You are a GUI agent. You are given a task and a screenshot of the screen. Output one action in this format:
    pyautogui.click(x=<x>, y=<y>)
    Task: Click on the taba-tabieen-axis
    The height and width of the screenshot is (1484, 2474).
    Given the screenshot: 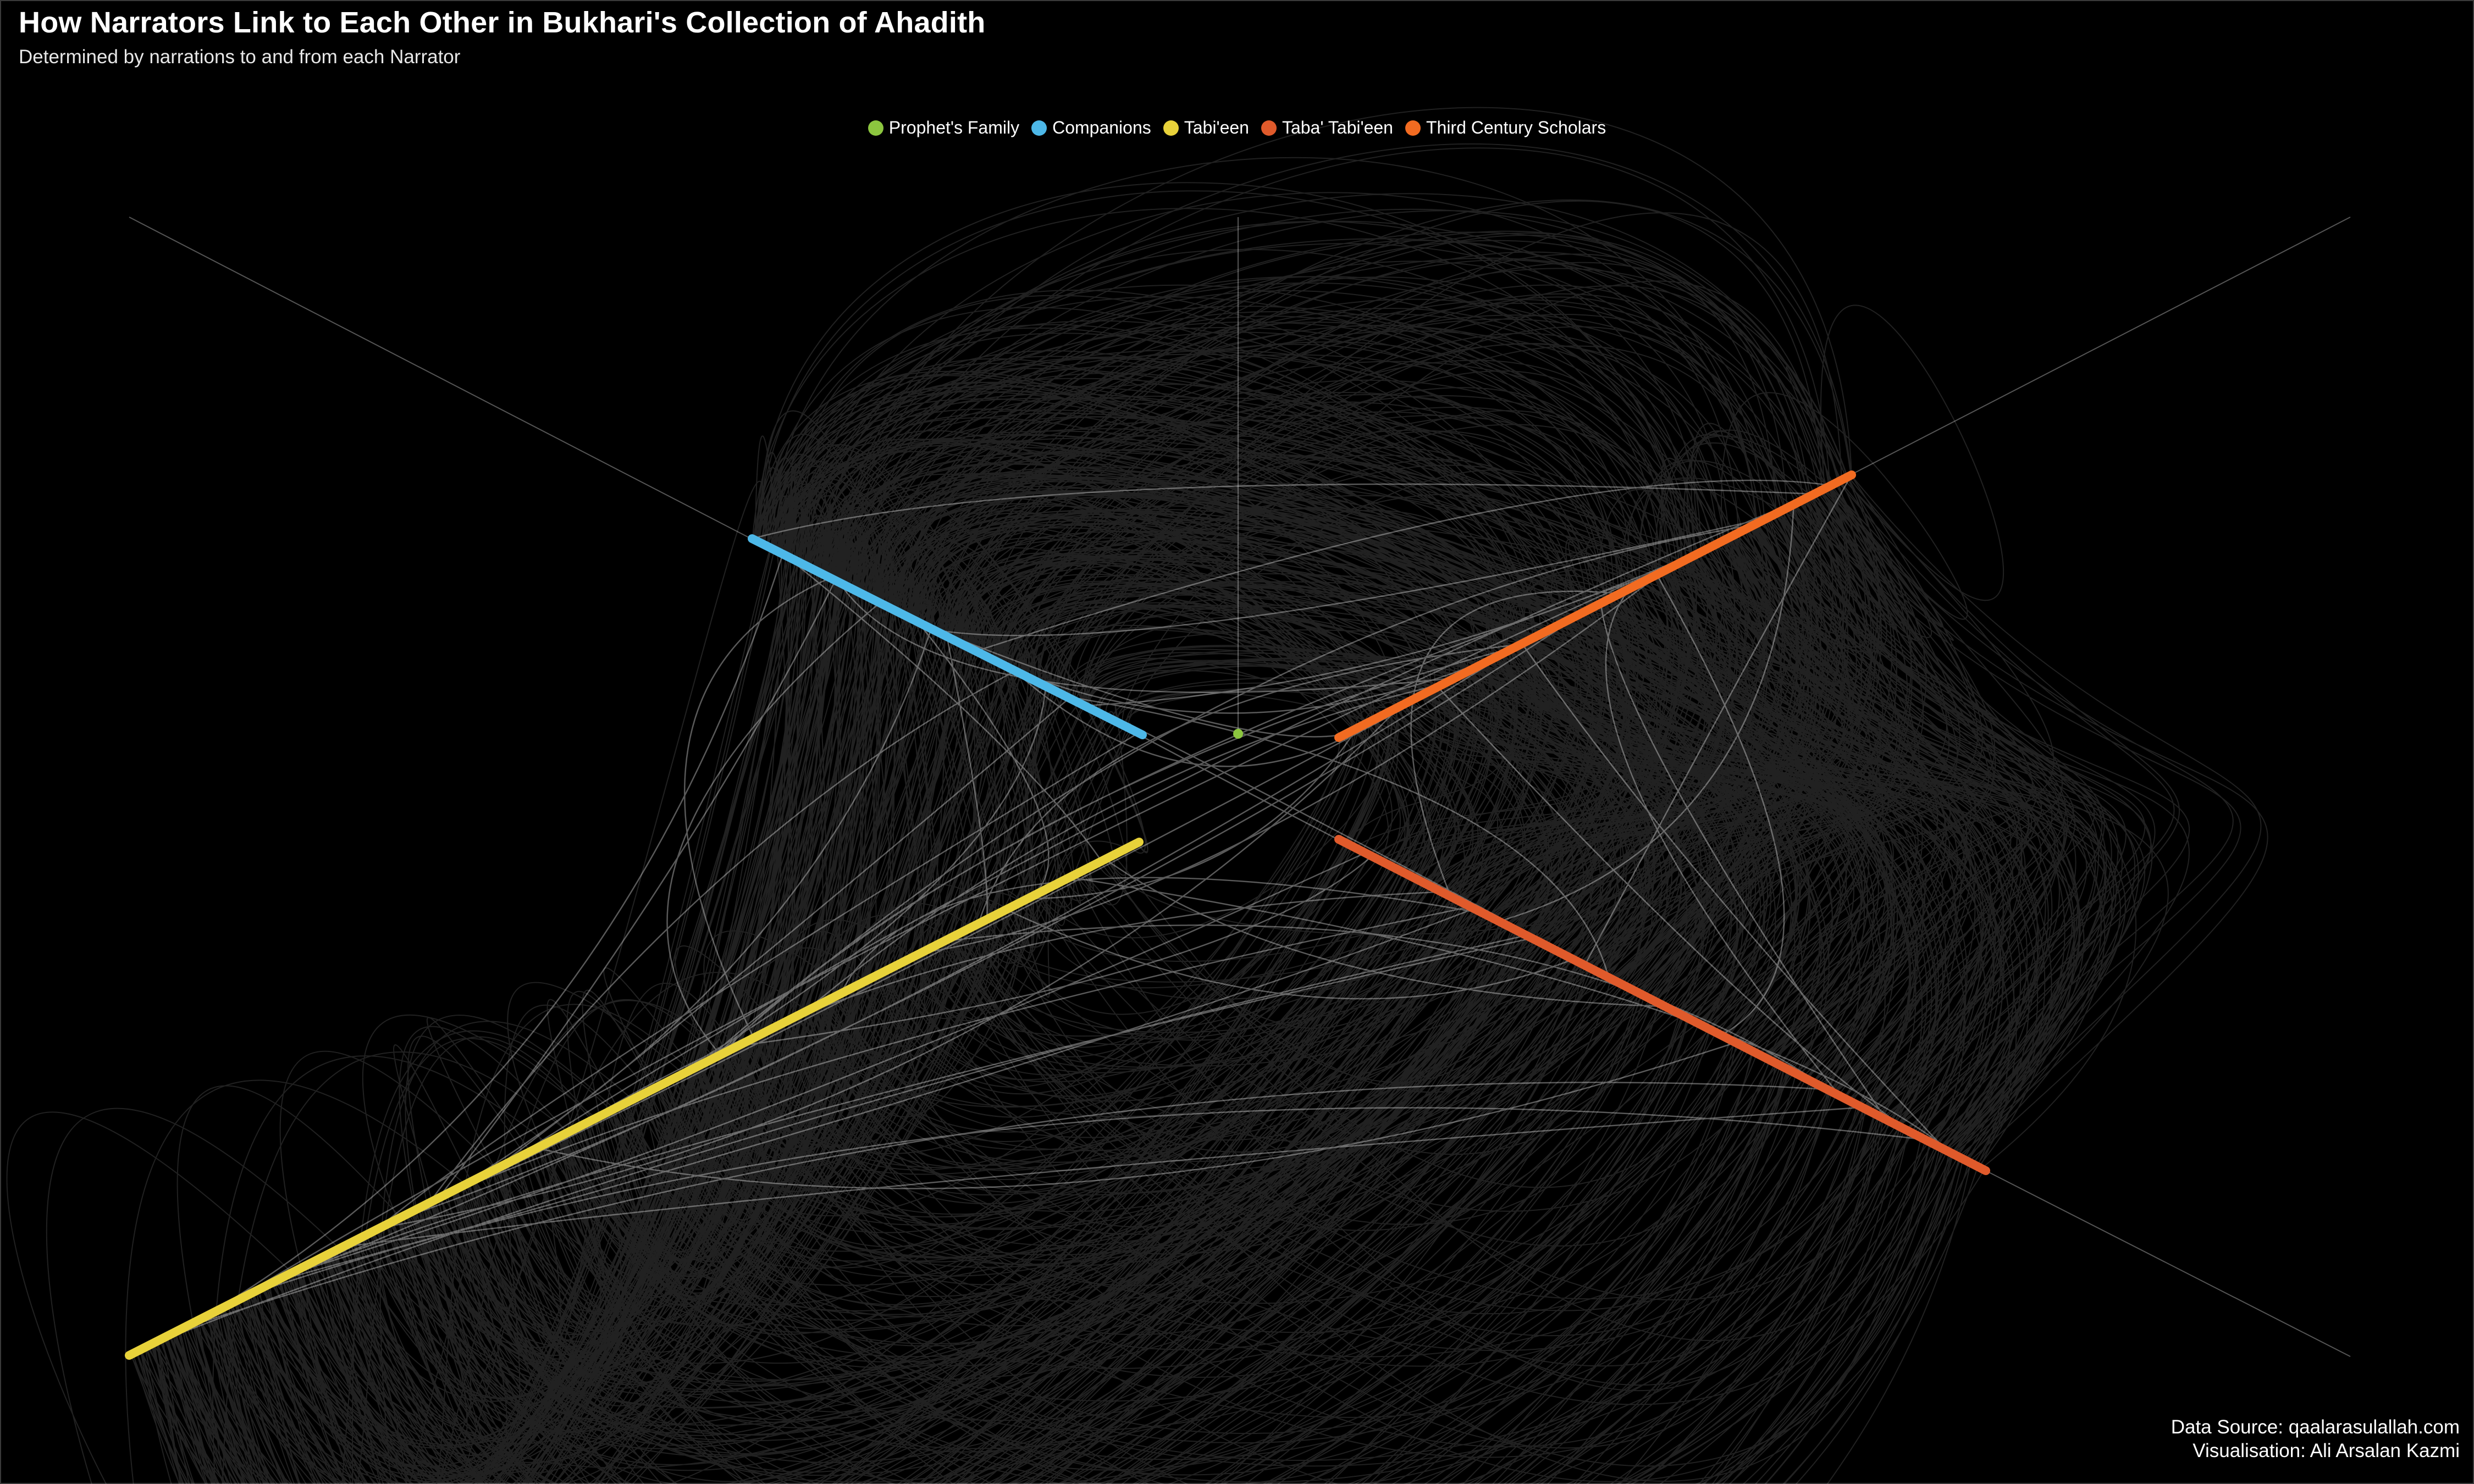 What is the action you would take?
    pyautogui.click(x=1662, y=1005)
    